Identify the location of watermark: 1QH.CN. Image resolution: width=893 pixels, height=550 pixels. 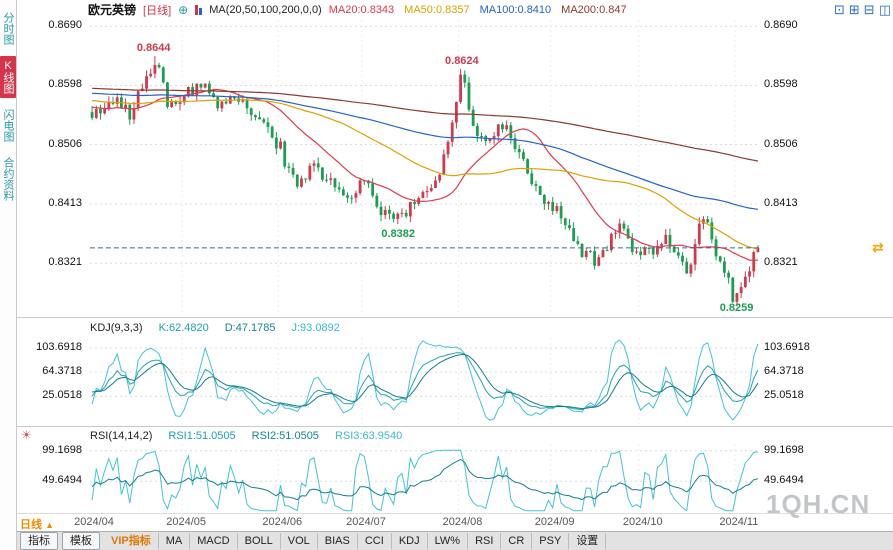
(818, 504).